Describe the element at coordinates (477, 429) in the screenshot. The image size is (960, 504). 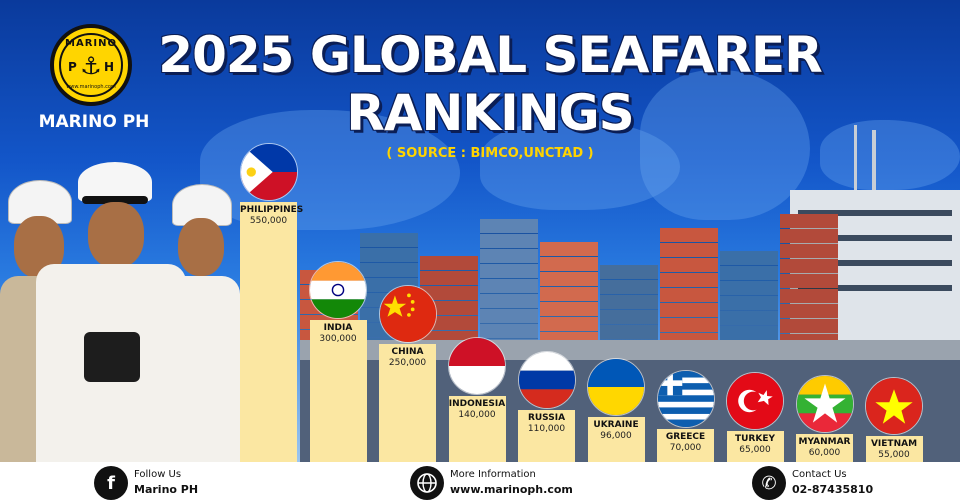
I see `bar-indonesia` at that location.